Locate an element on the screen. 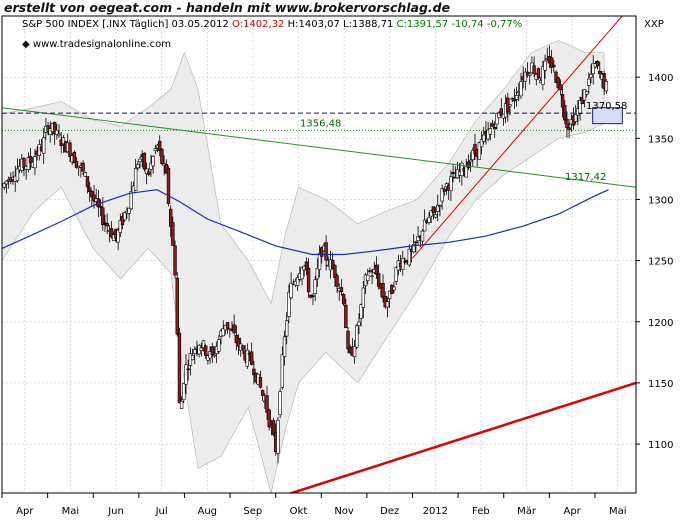  y-tick-label: 1150 is located at coordinates (660, 384).